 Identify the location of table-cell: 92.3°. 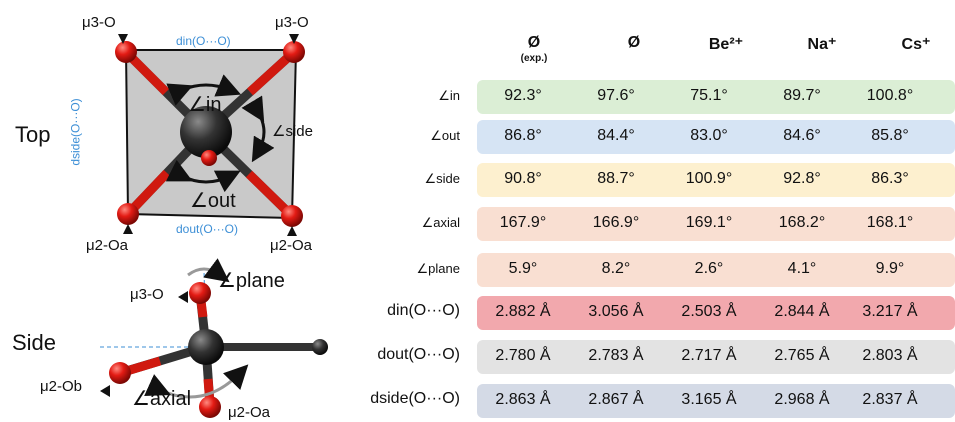
(523, 95).